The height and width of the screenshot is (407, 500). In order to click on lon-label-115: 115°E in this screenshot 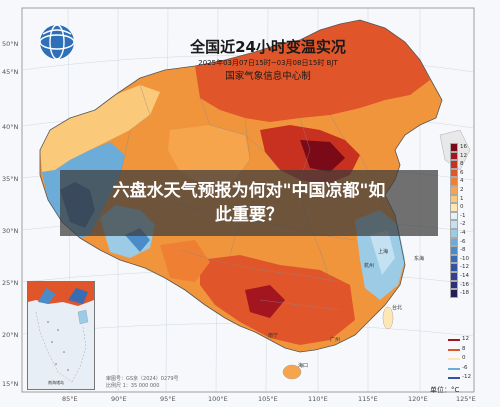, I will do `click(368, 399)`.